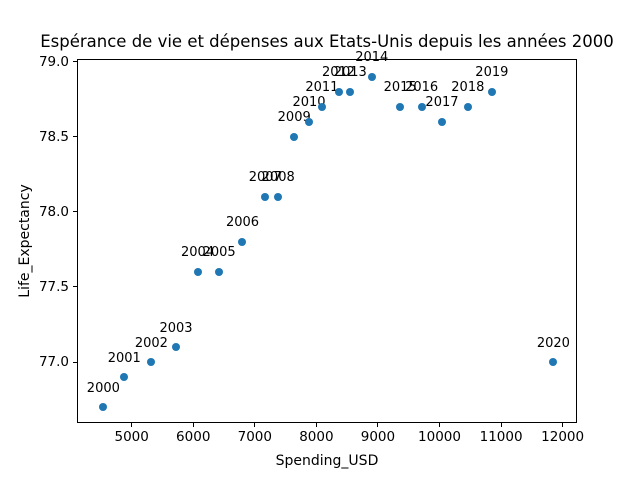 The image size is (640, 480). I want to click on point-year-label: 2019, so click(492, 73).